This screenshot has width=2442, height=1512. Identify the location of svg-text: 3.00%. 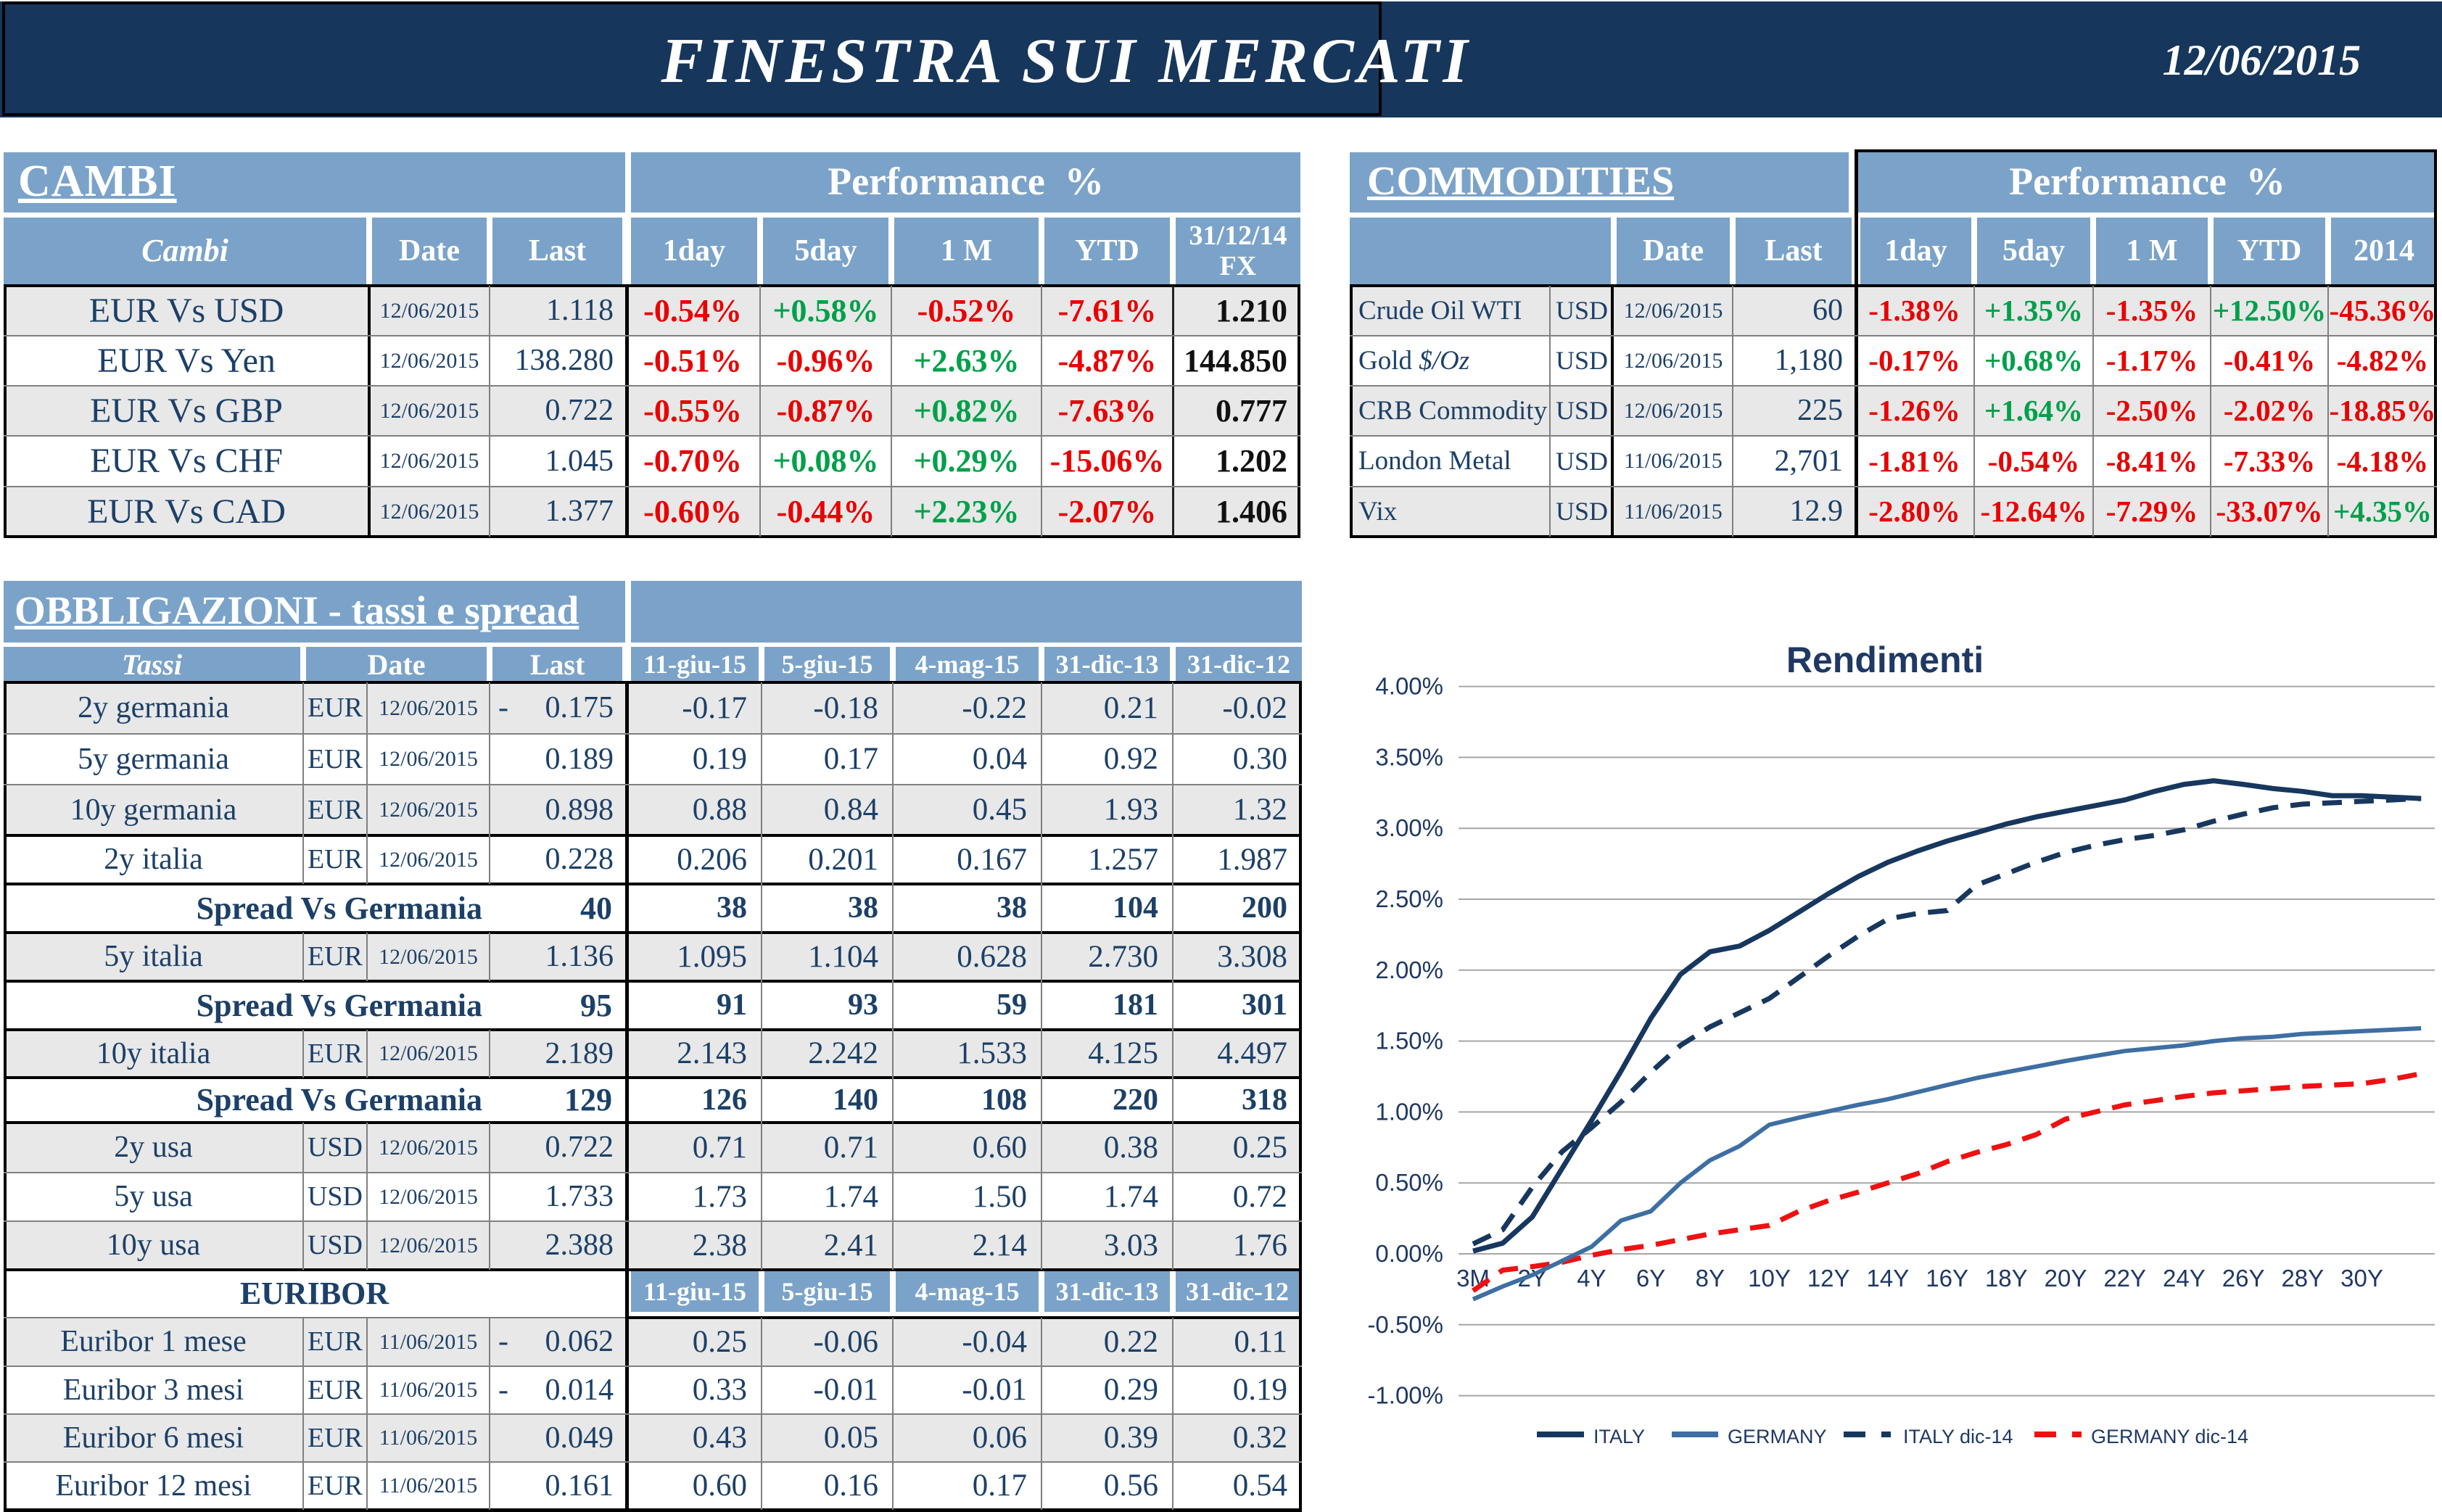
(1409, 827).